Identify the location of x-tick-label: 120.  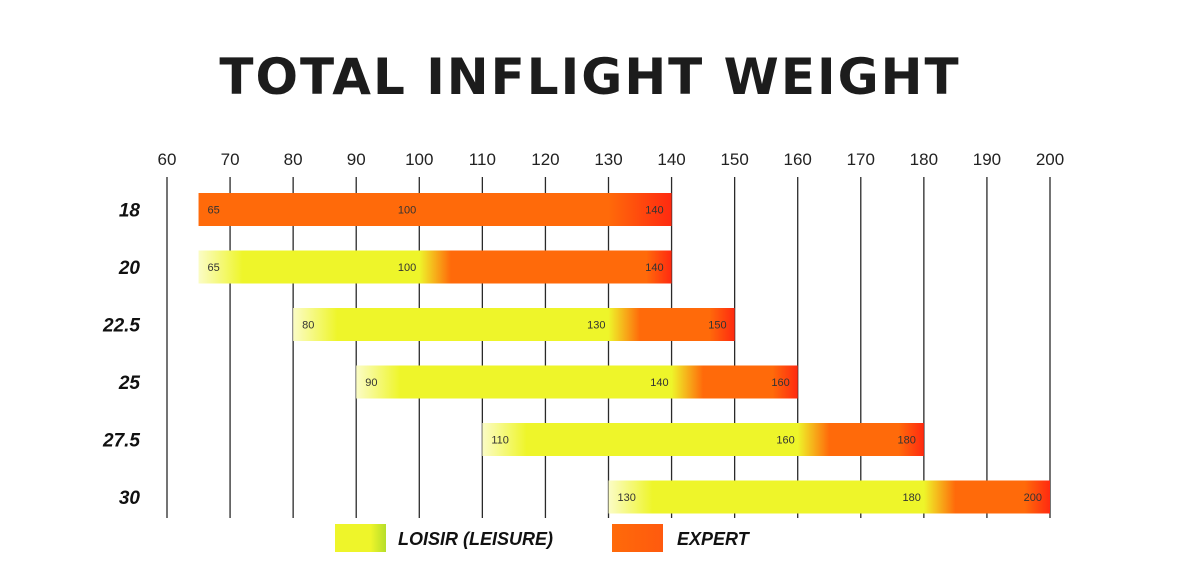
(545, 159).